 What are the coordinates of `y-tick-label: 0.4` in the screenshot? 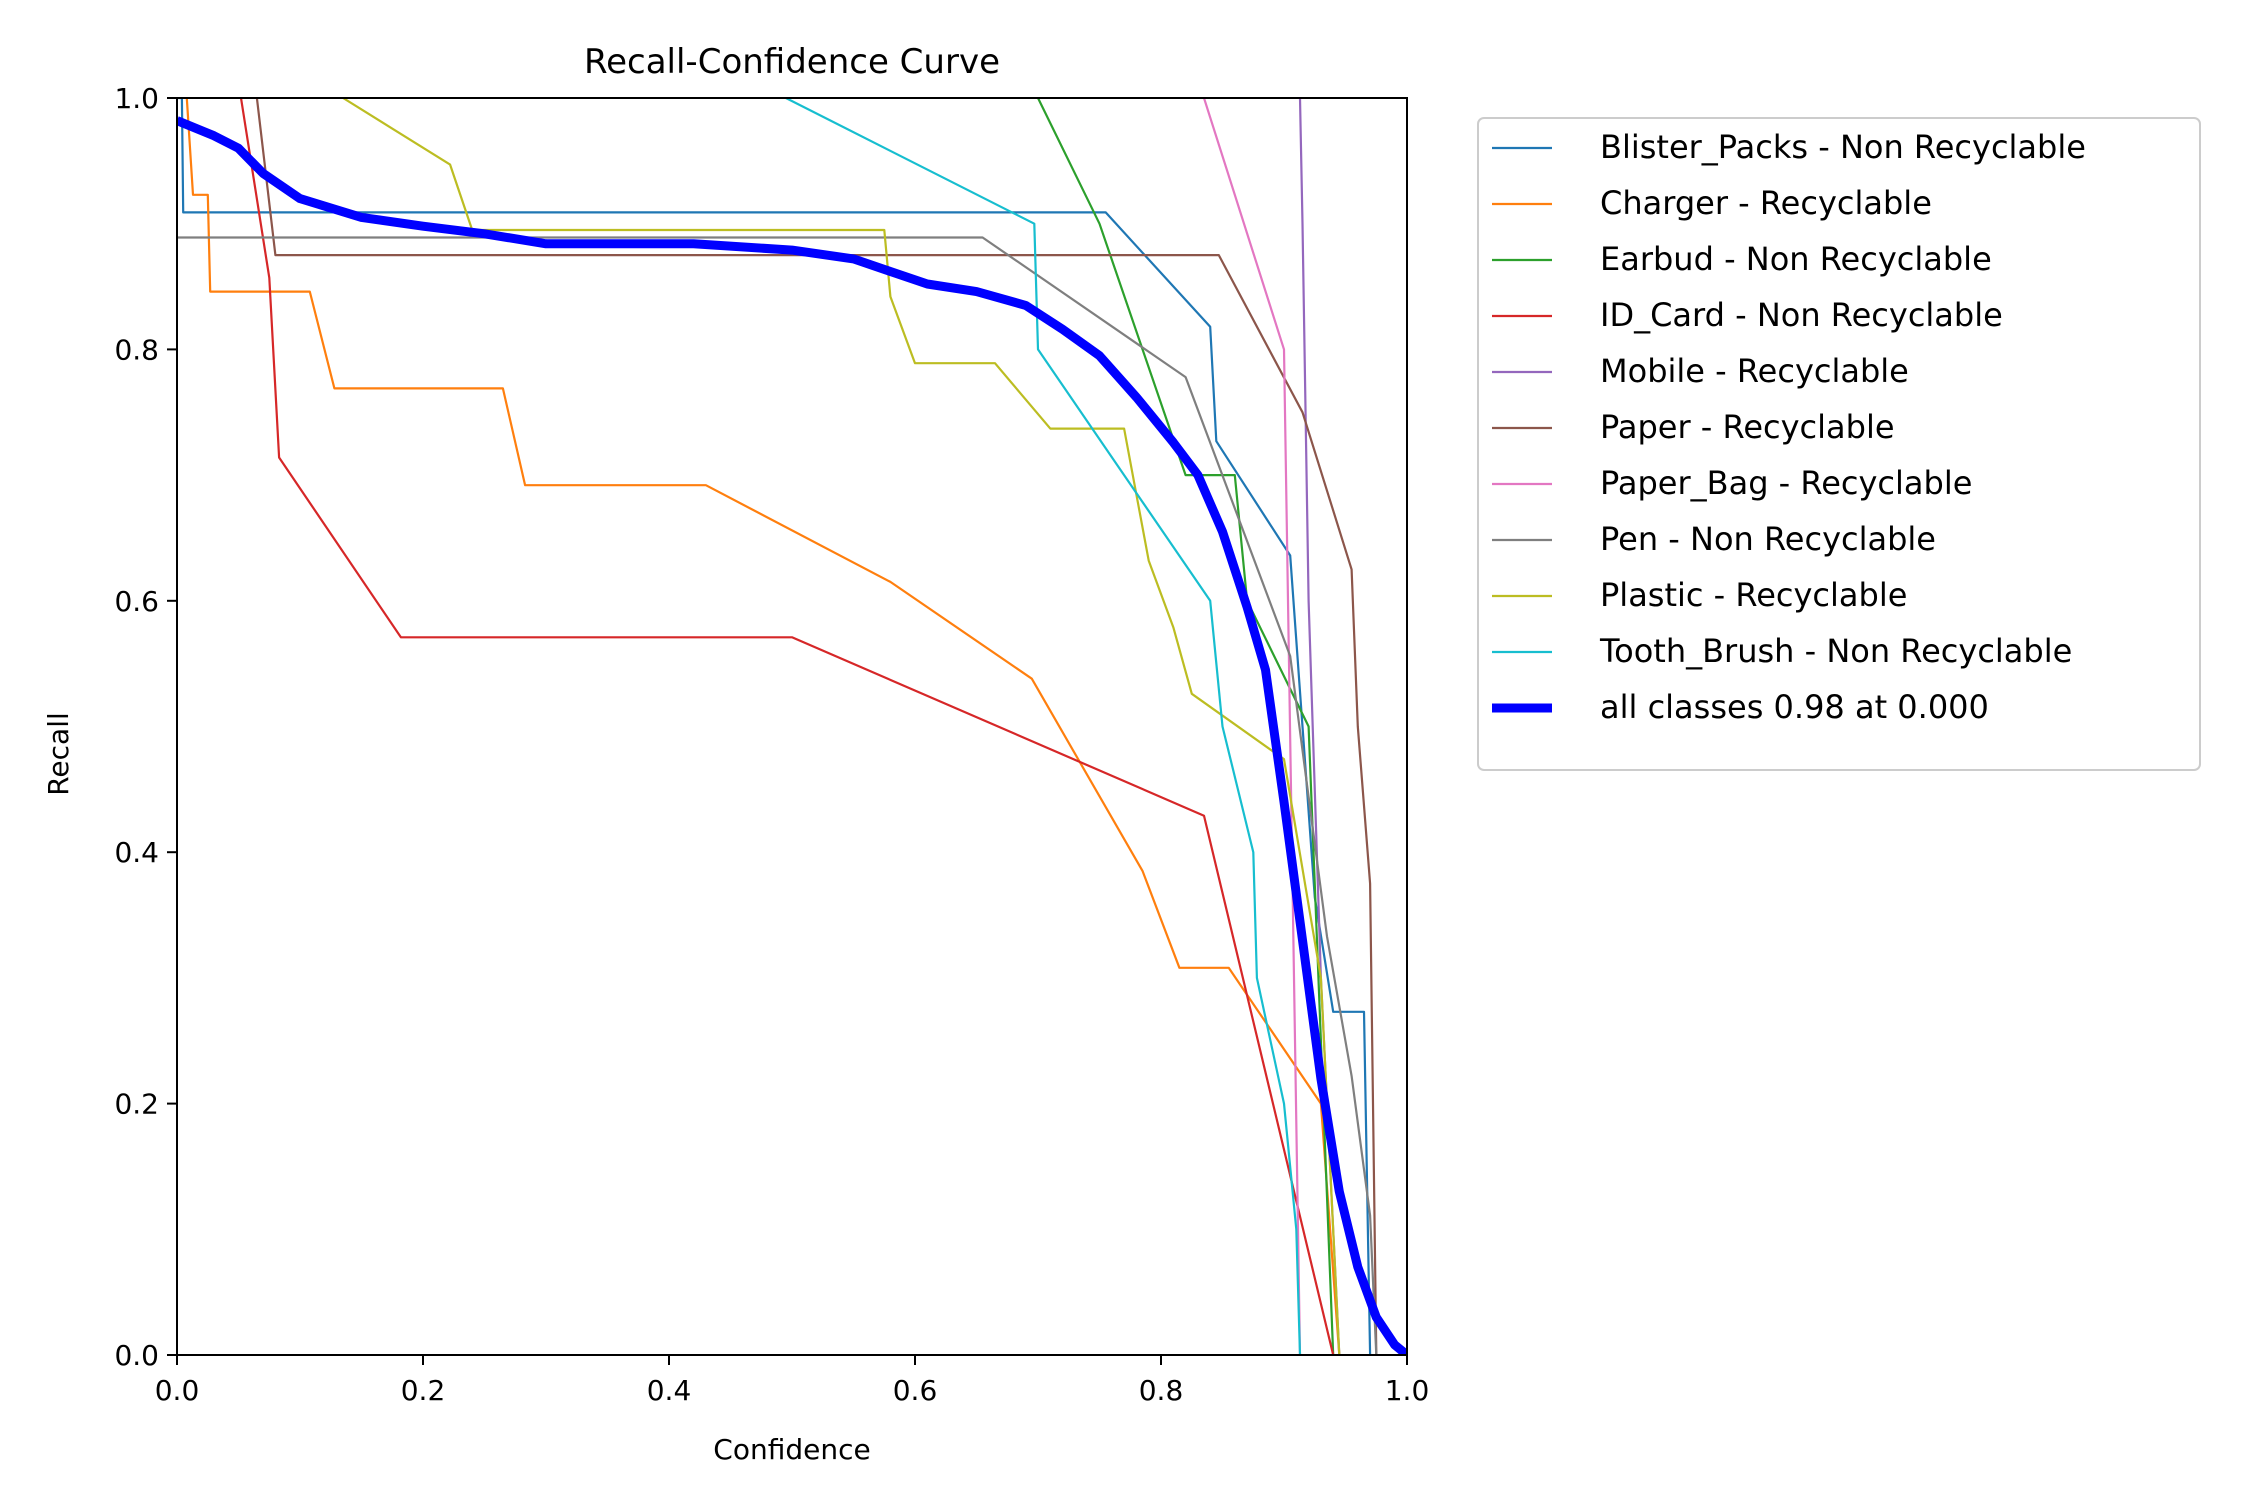 It's located at (136, 852).